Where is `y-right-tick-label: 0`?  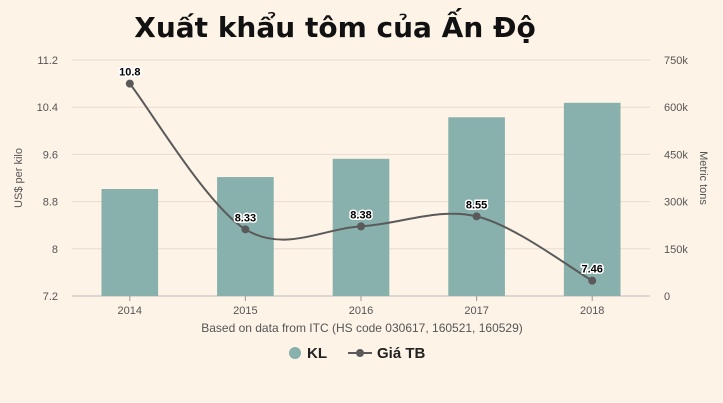
y-right-tick-label: 0 is located at coordinates (667, 297).